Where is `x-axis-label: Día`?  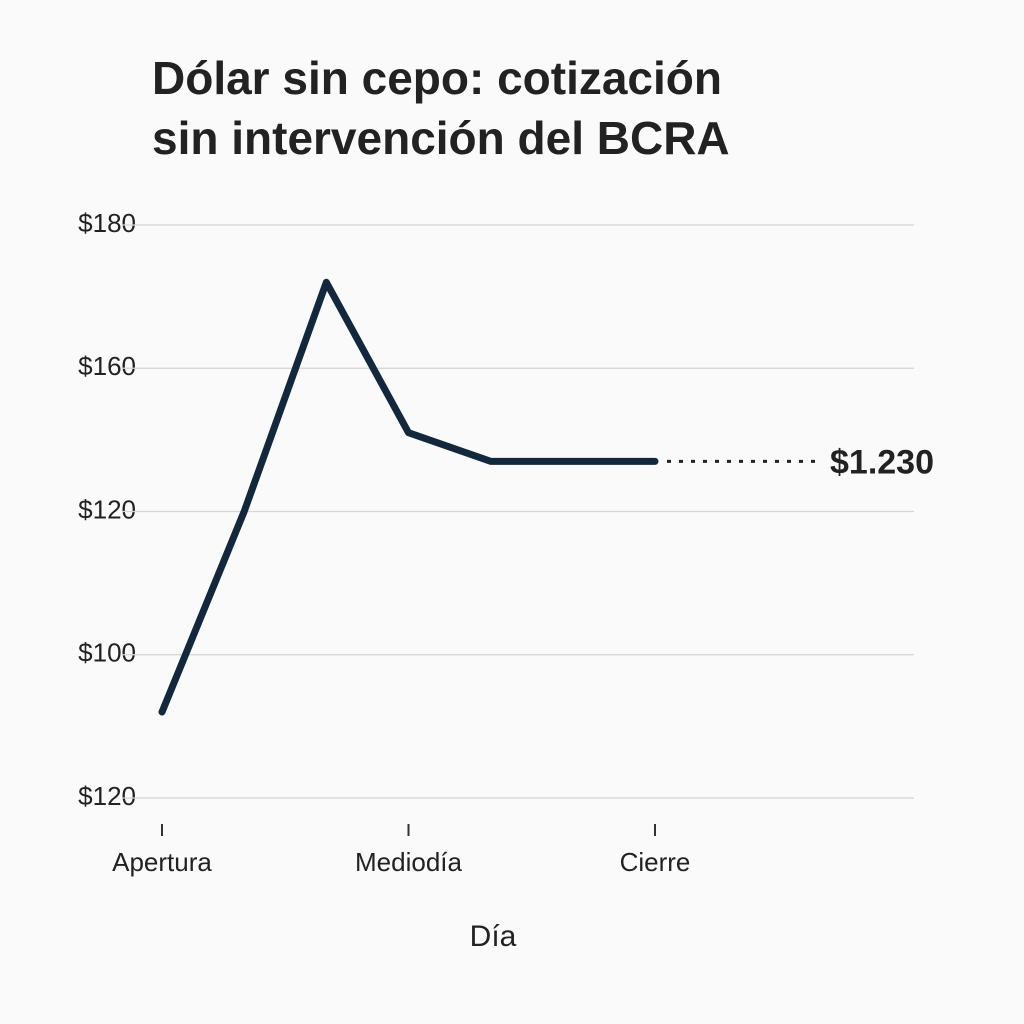 x-axis-label: Día is located at coordinates (493, 936).